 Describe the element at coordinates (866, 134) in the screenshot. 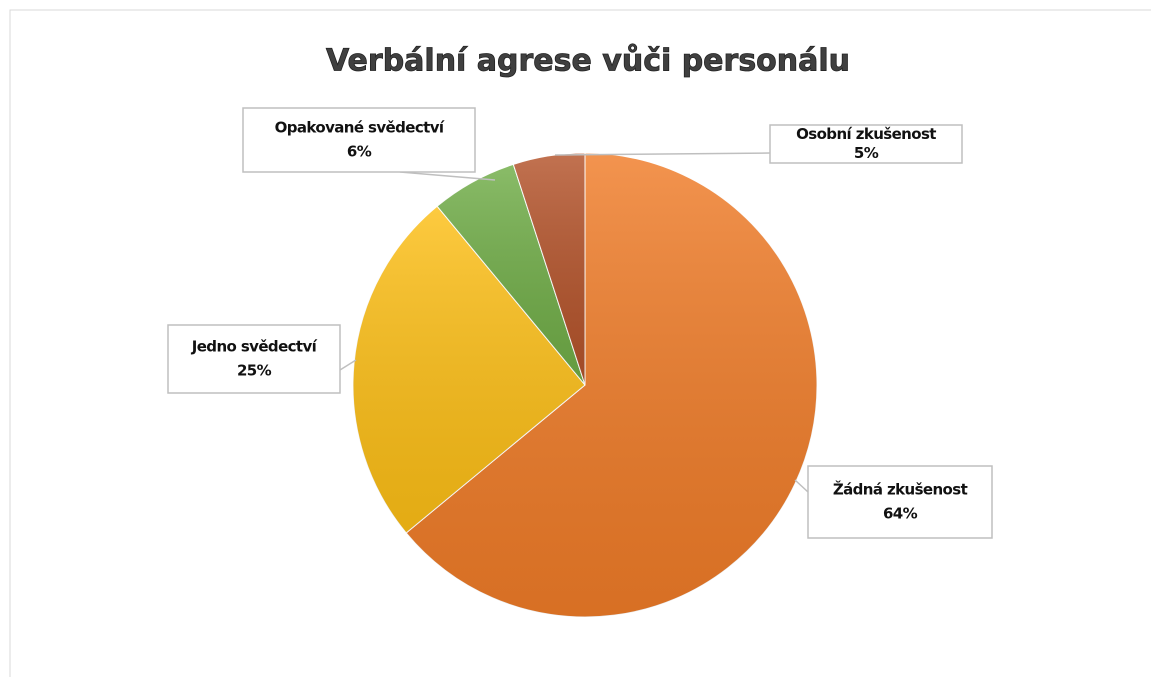

I see `category-label: Osobní zkušenost` at that location.